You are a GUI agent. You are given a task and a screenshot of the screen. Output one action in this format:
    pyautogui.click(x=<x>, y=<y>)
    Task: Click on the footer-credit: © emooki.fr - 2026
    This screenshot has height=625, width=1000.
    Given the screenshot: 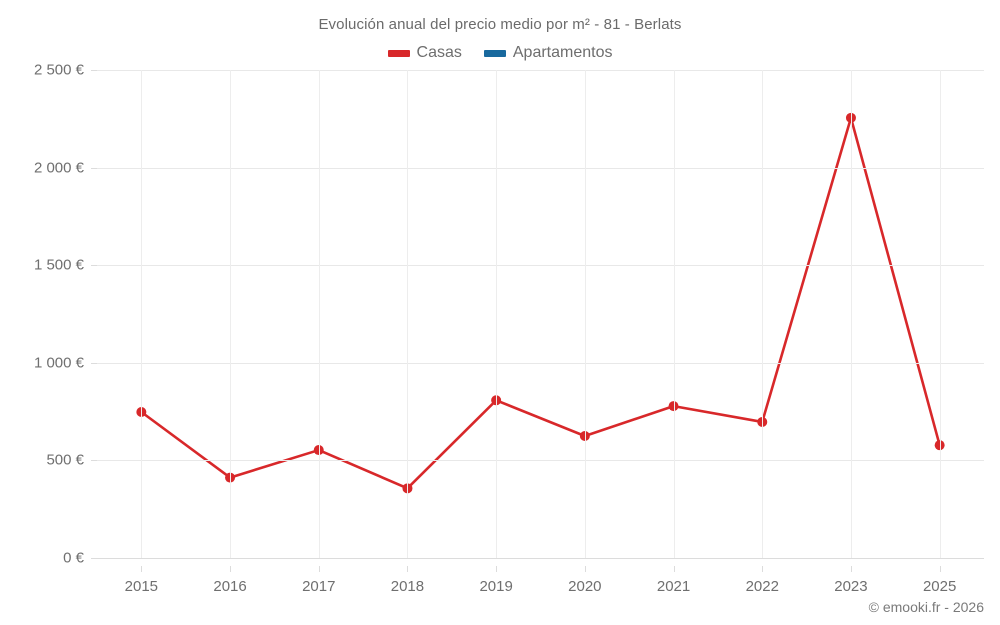 What is the action you would take?
    pyautogui.click(x=926, y=607)
    